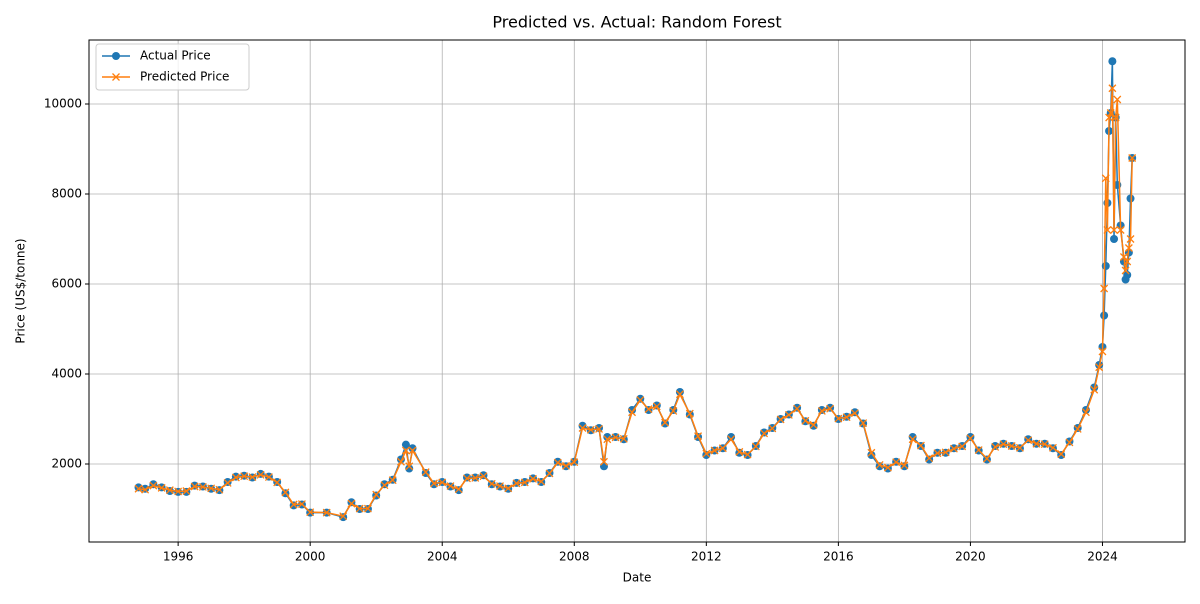  I want to click on chart-title: Predicted vs. Actual: Random Forest, so click(636, 22).